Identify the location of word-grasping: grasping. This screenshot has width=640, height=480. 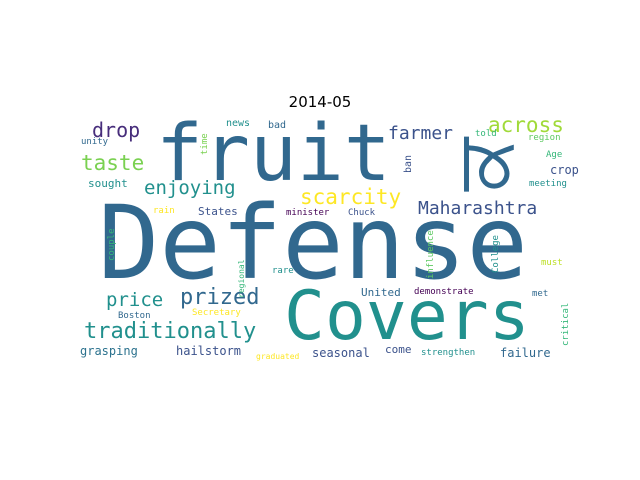
(109, 351).